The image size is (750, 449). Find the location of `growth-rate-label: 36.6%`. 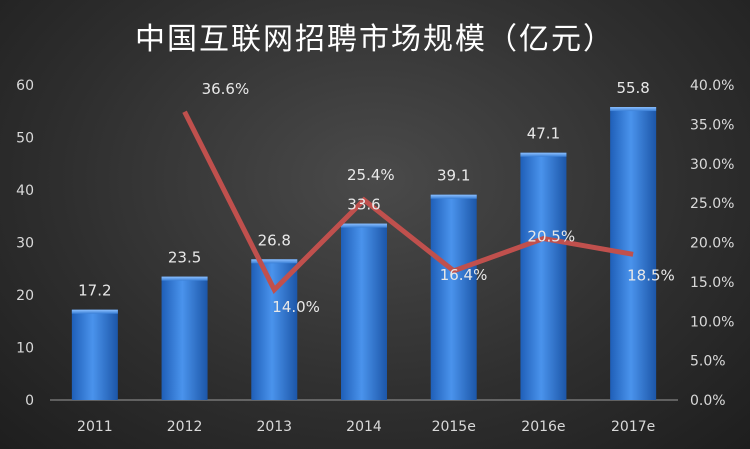

growth-rate-label: 36.6% is located at coordinates (226, 89).